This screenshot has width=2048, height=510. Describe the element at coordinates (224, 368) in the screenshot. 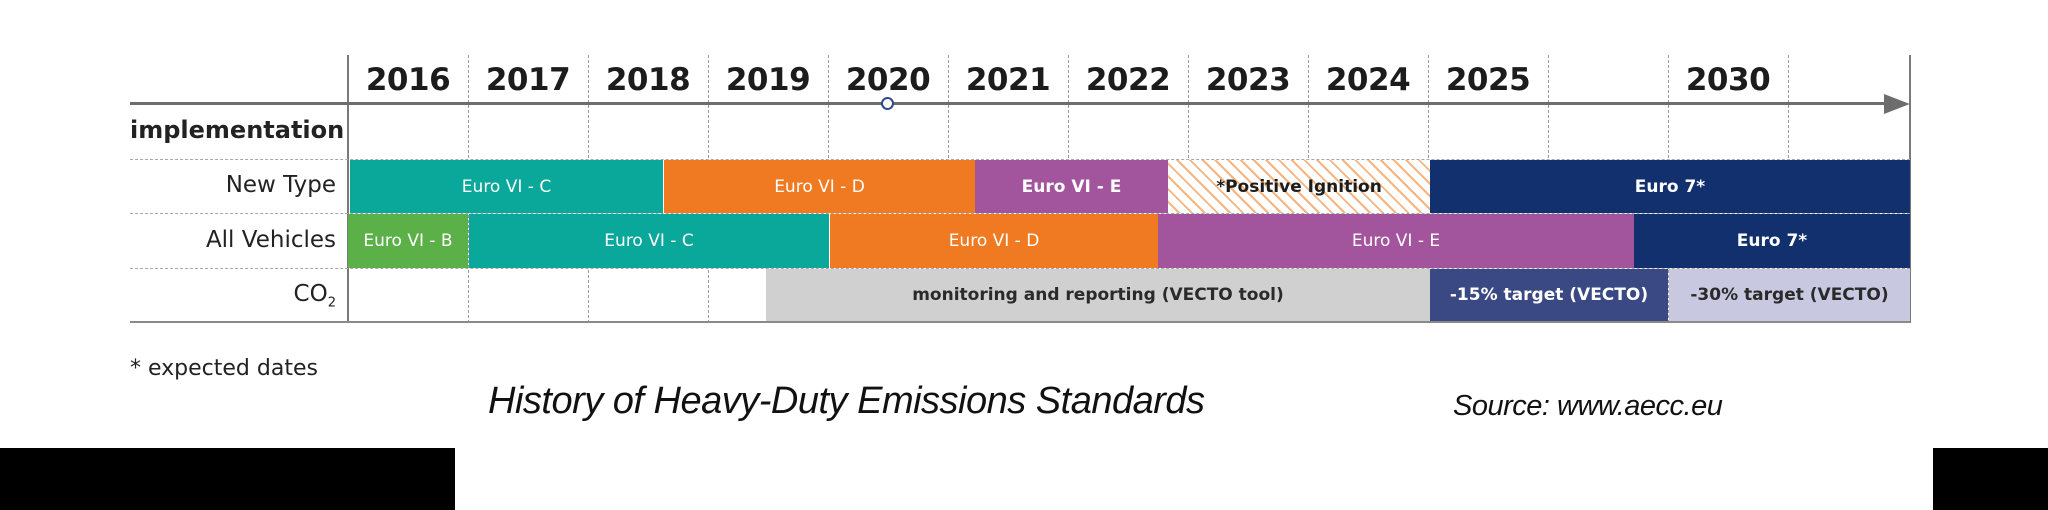

I see `footnote: * expected dates` at that location.